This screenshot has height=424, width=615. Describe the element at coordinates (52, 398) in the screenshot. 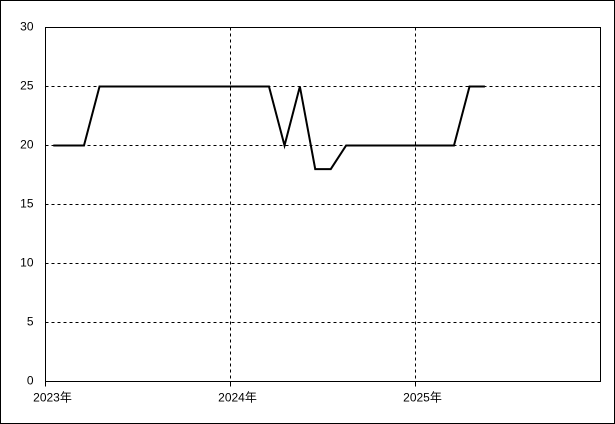

I see `x-tick-label: 2023年` at that location.